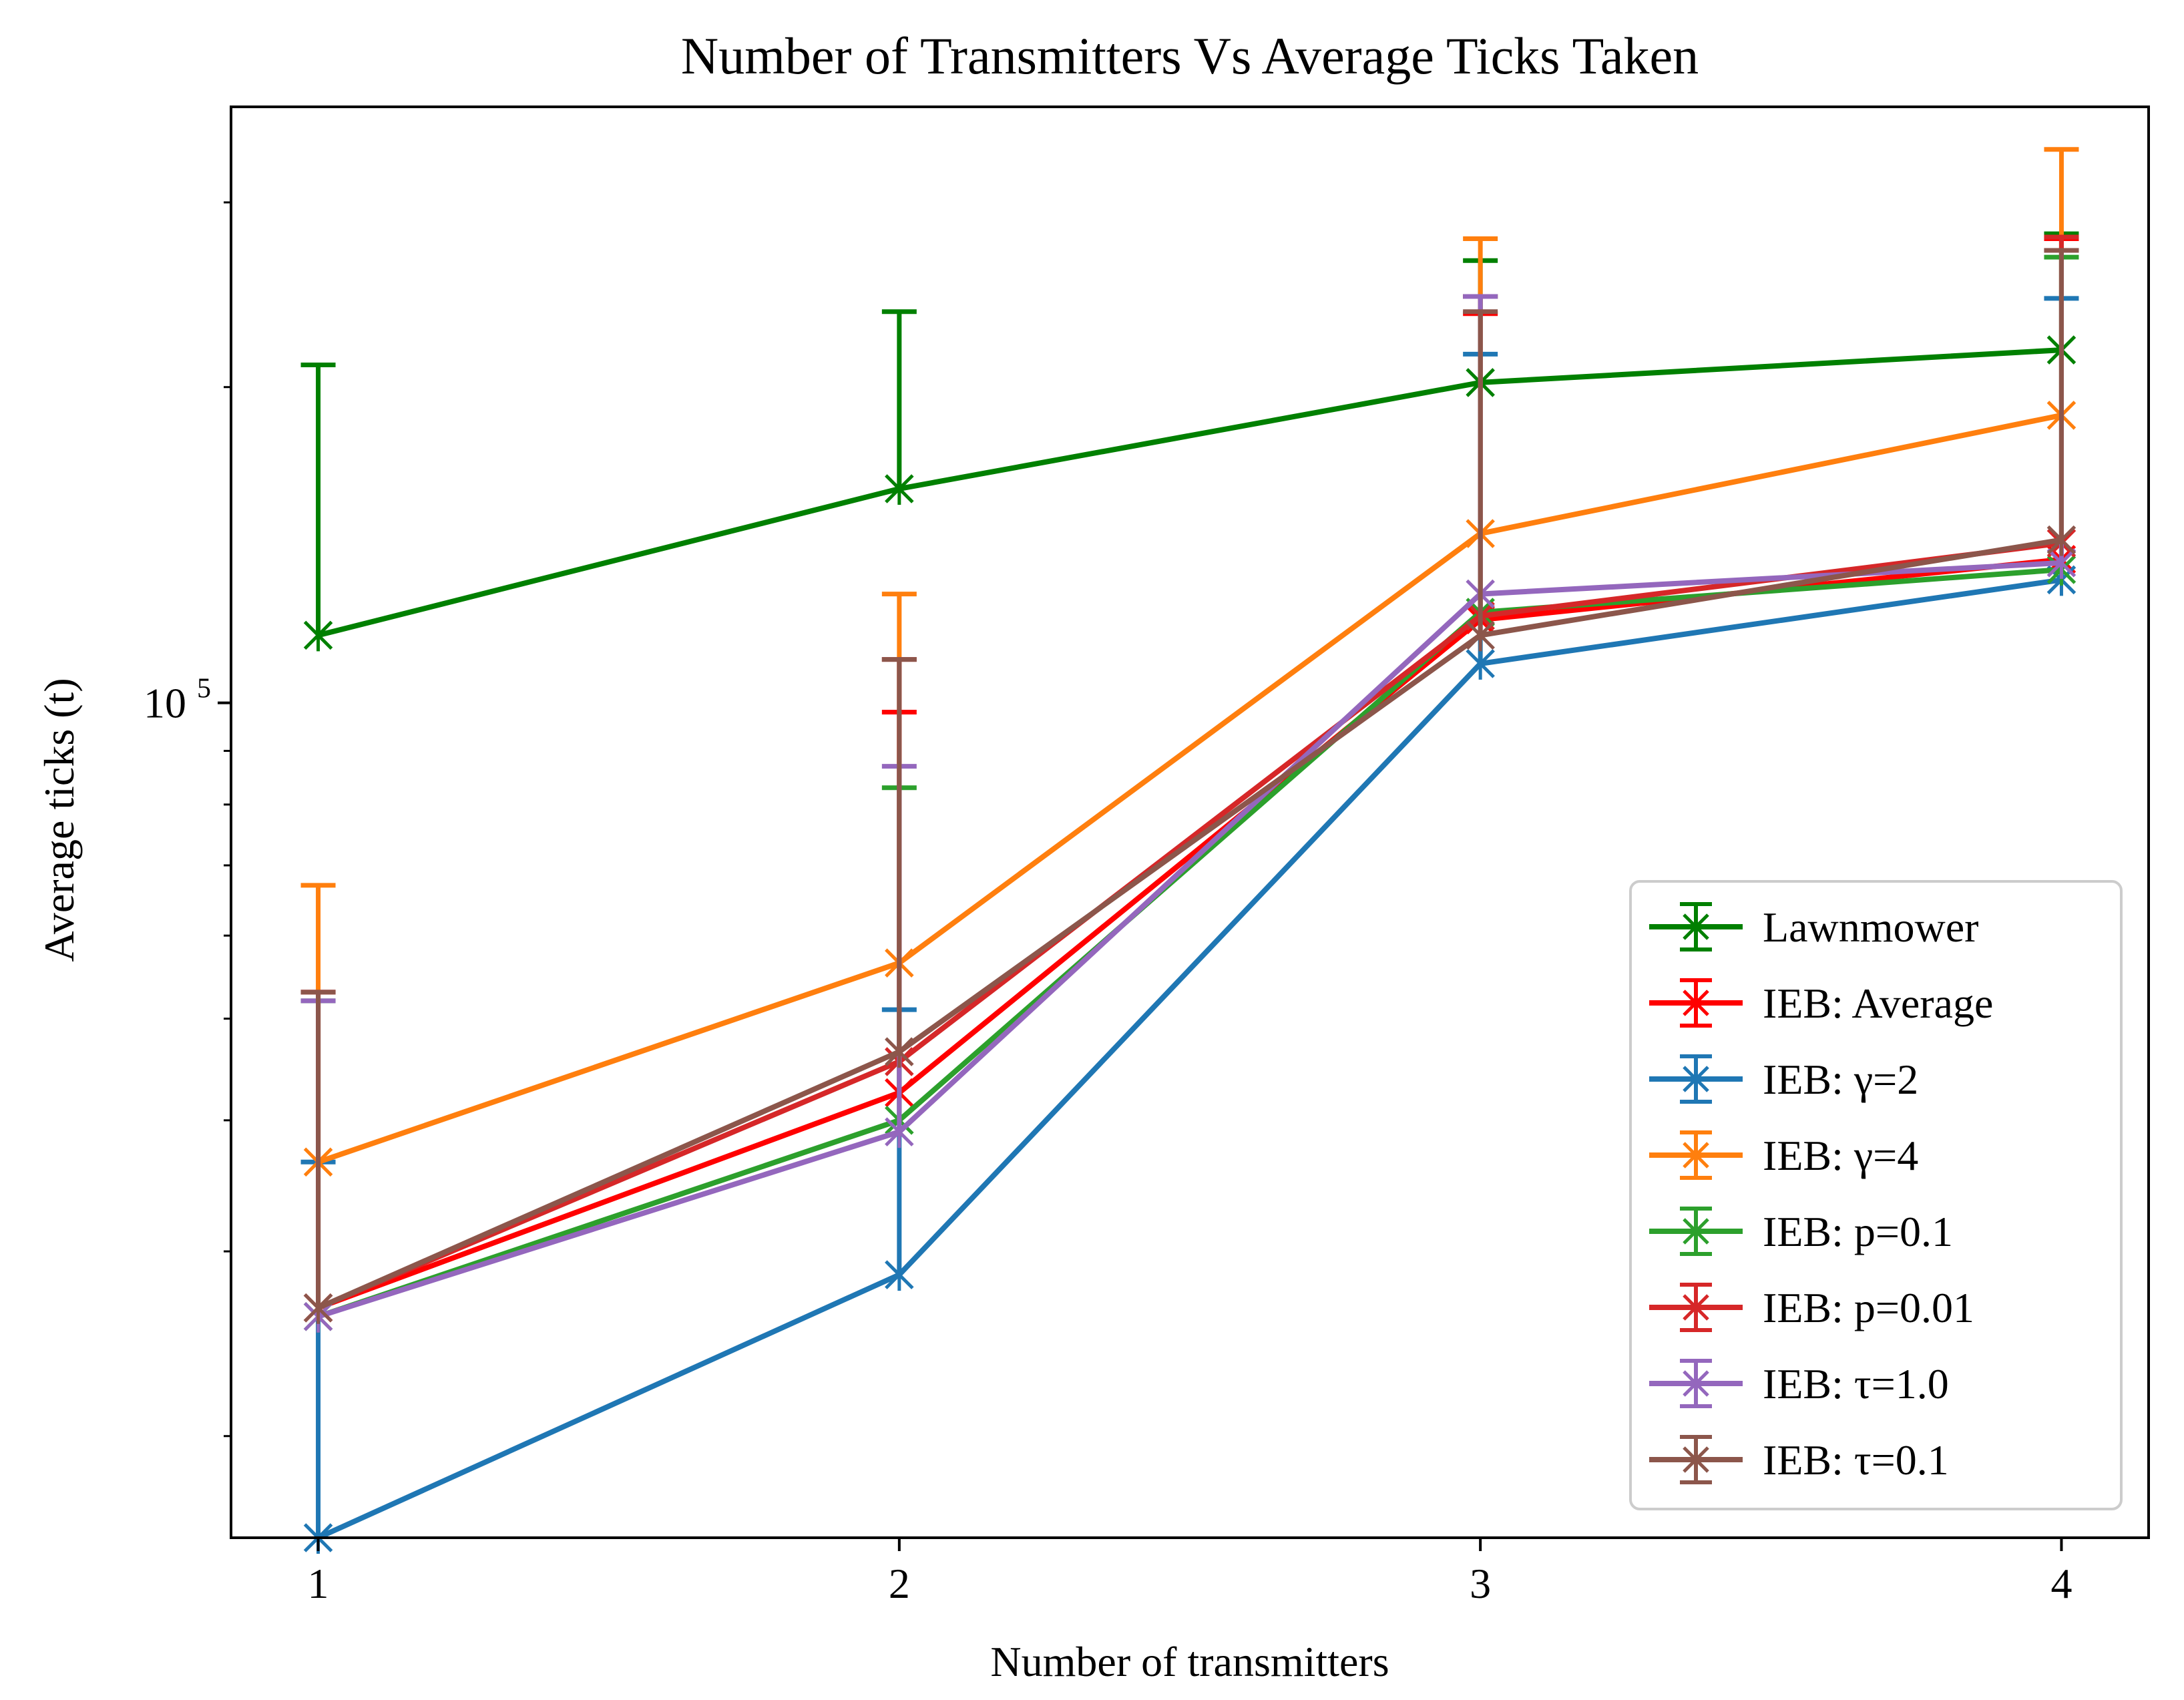  Describe the element at coordinates (204, 689) in the screenshot. I see `y-tick-exponent: 5` at that location.